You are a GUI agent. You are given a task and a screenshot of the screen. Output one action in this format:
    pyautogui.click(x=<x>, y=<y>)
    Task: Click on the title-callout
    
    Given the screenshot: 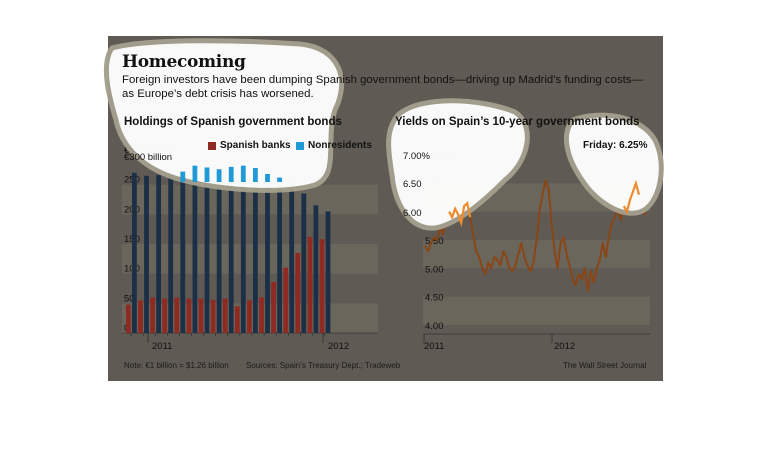 What is the action you would take?
    pyautogui.click(x=224, y=115)
    